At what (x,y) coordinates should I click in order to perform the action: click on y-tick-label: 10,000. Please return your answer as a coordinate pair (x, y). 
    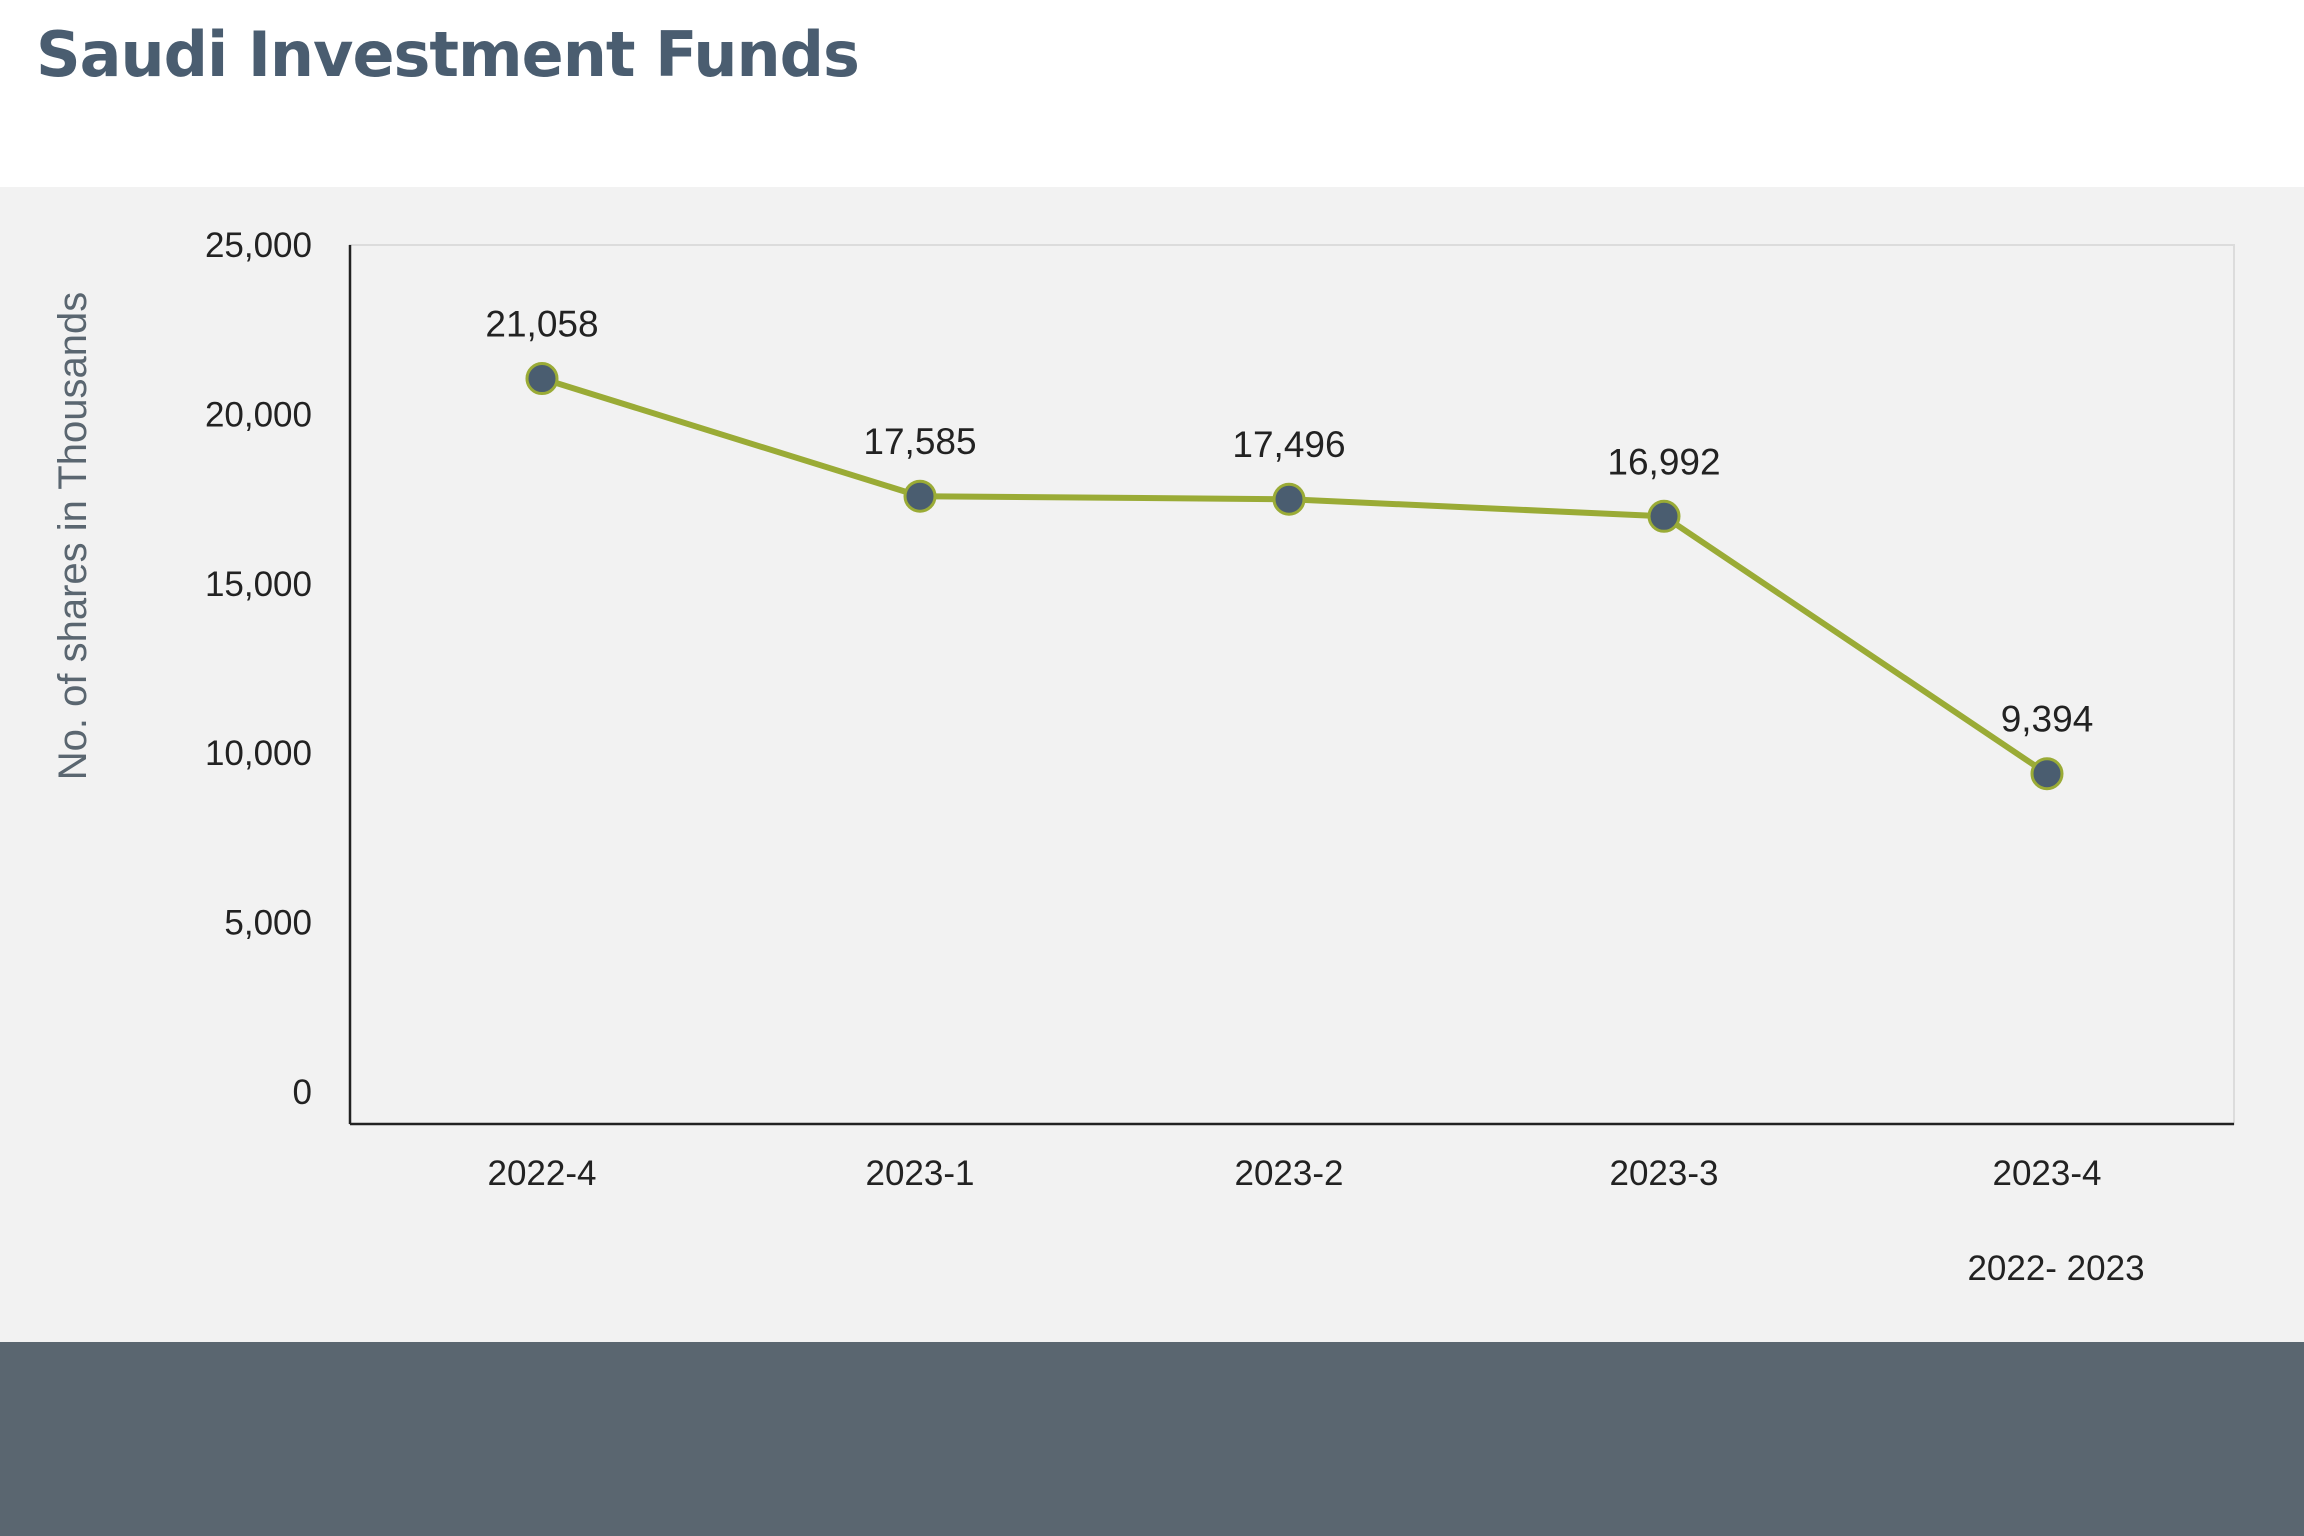
    Looking at the image, I should click on (258, 753).